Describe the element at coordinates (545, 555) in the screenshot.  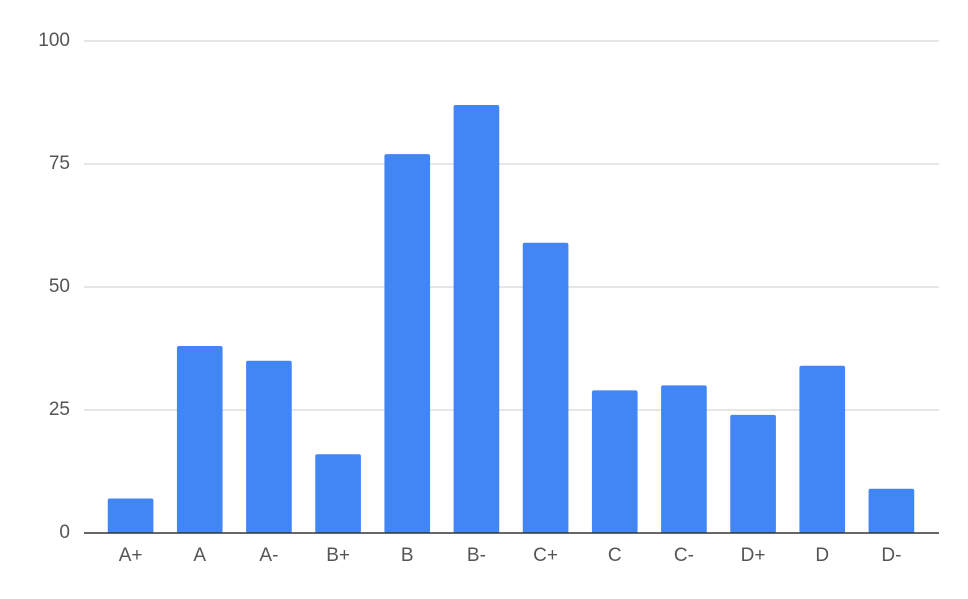
I see `x-tick-label: C+` at that location.